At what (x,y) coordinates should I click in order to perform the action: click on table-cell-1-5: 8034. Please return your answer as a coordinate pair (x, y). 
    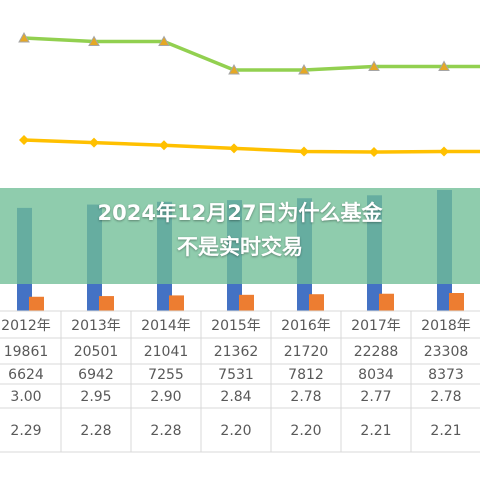
    Looking at the image, I should click on (376, 375).